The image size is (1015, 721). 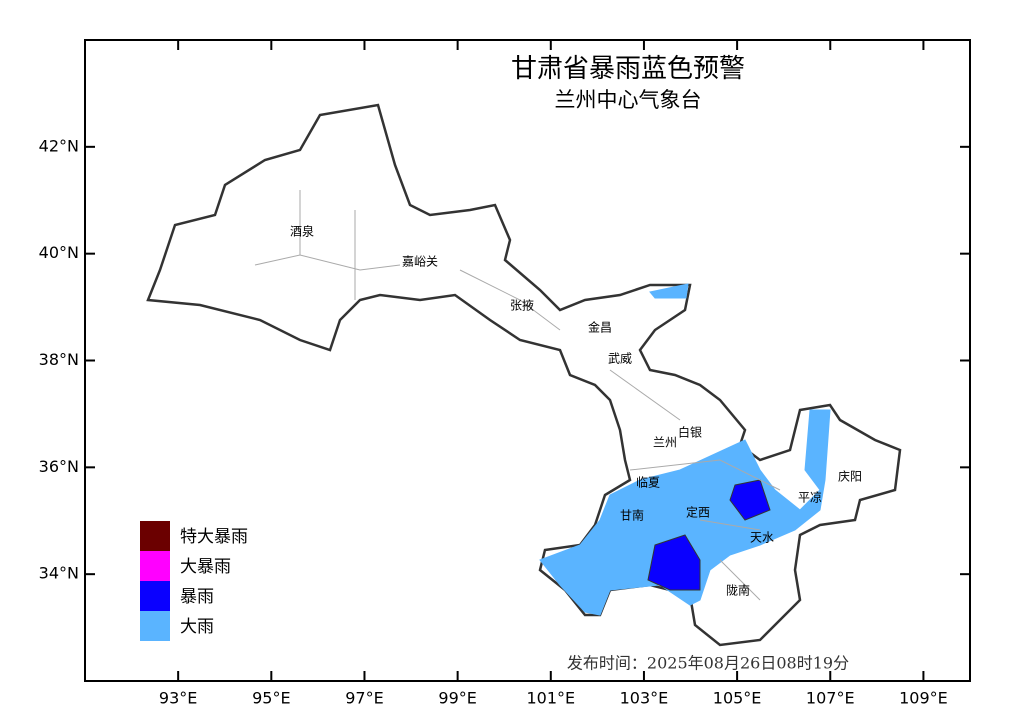 I want to click on x-tick-label: 97°E, so click(x=364, y=698).